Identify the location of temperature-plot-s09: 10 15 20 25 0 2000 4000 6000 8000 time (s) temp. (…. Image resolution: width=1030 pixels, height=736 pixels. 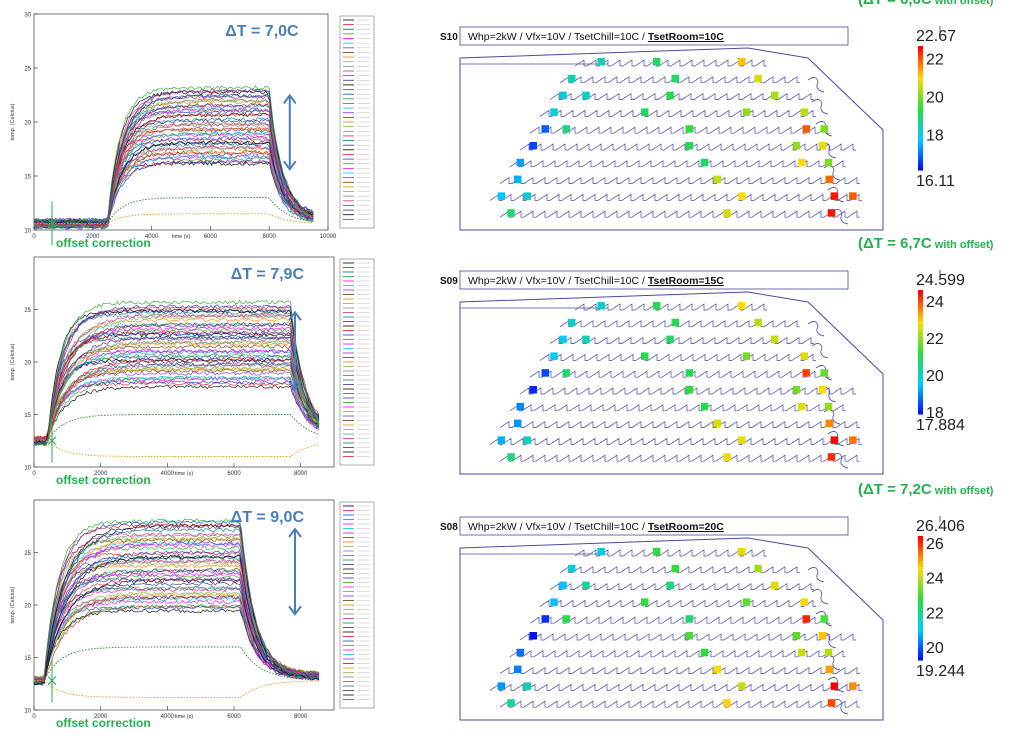
(192, 371).